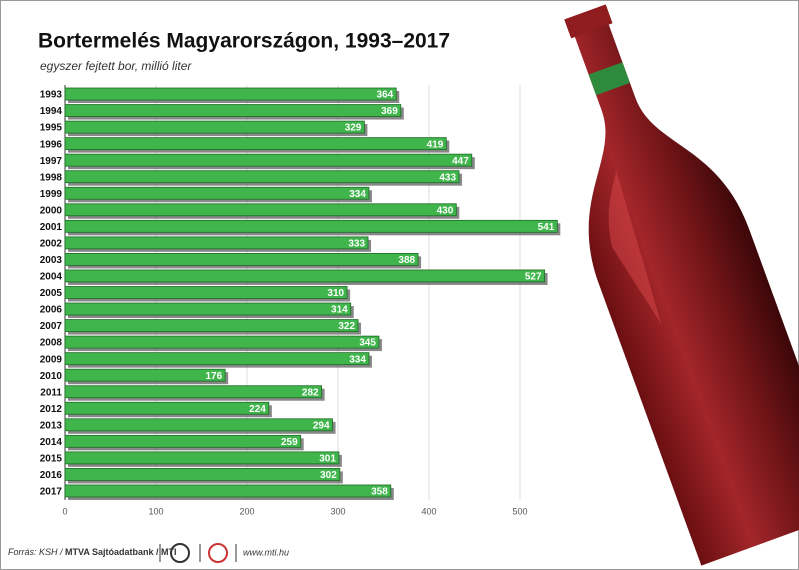 The width and height of the screenshot is (799, 570). What do you see at coordinates (609, 79) in the screenshot?
I see `bottle-band` at bounding box center [609, 79].